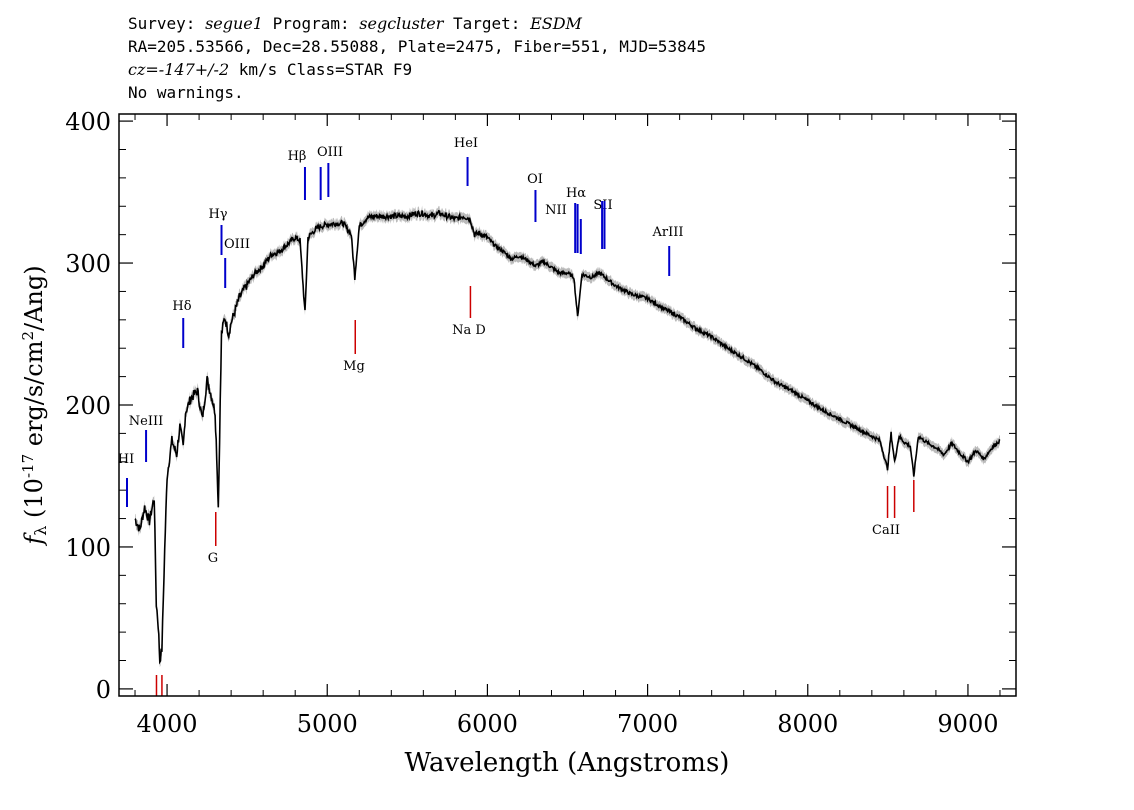  Describe the element at coordinates (28, 466) in the screenshot. I see `y-axis-label-part: -17` at that location.